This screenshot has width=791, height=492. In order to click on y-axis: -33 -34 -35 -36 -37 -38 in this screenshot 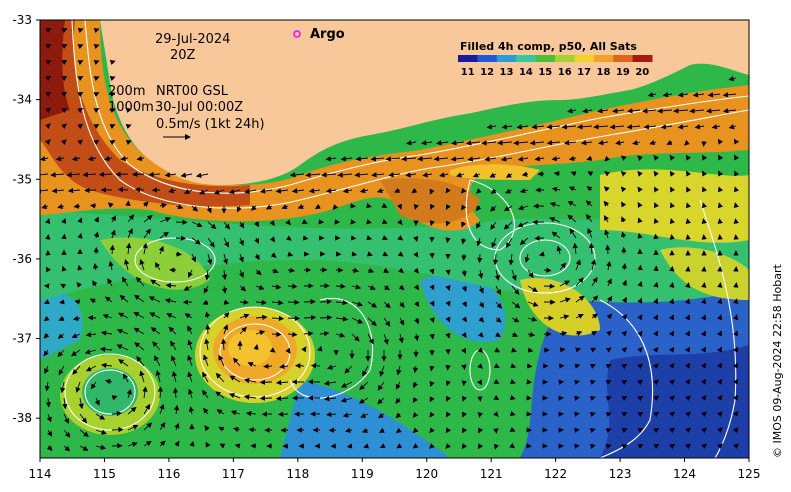, I will do `click(26, 219)`.